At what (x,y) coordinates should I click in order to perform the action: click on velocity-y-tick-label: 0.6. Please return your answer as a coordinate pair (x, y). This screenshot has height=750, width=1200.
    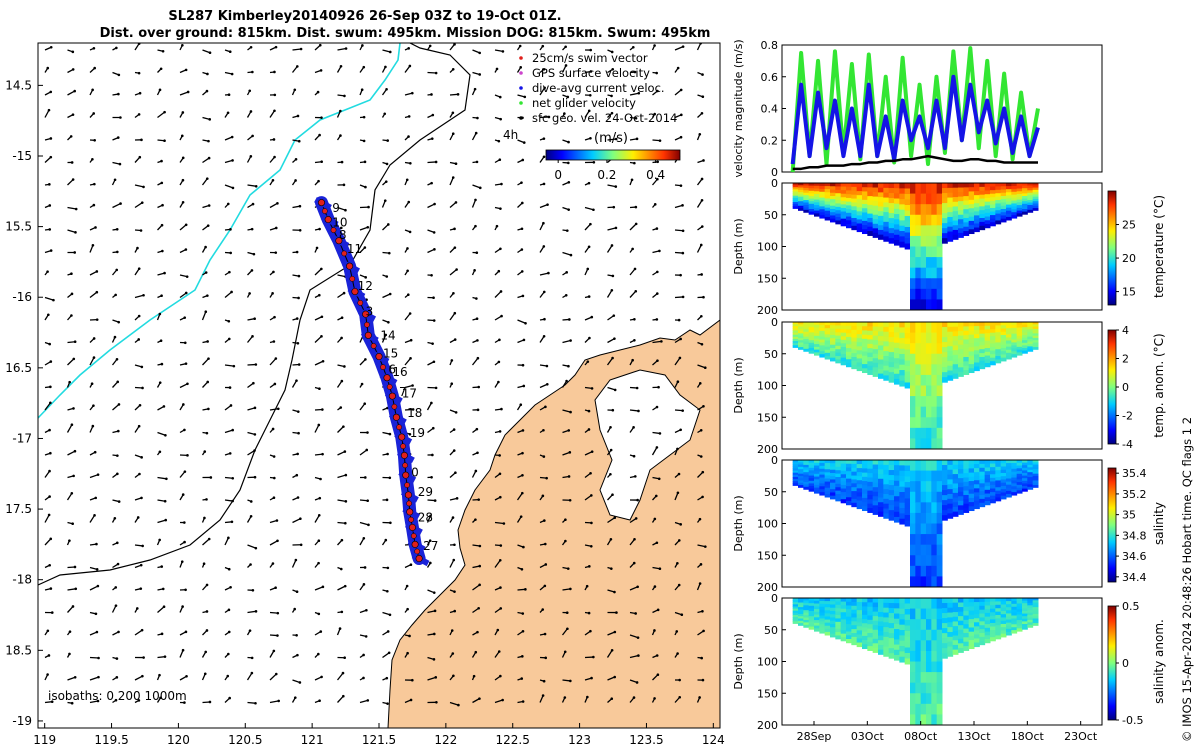
    Looking at the image, I should click on (770, 77).